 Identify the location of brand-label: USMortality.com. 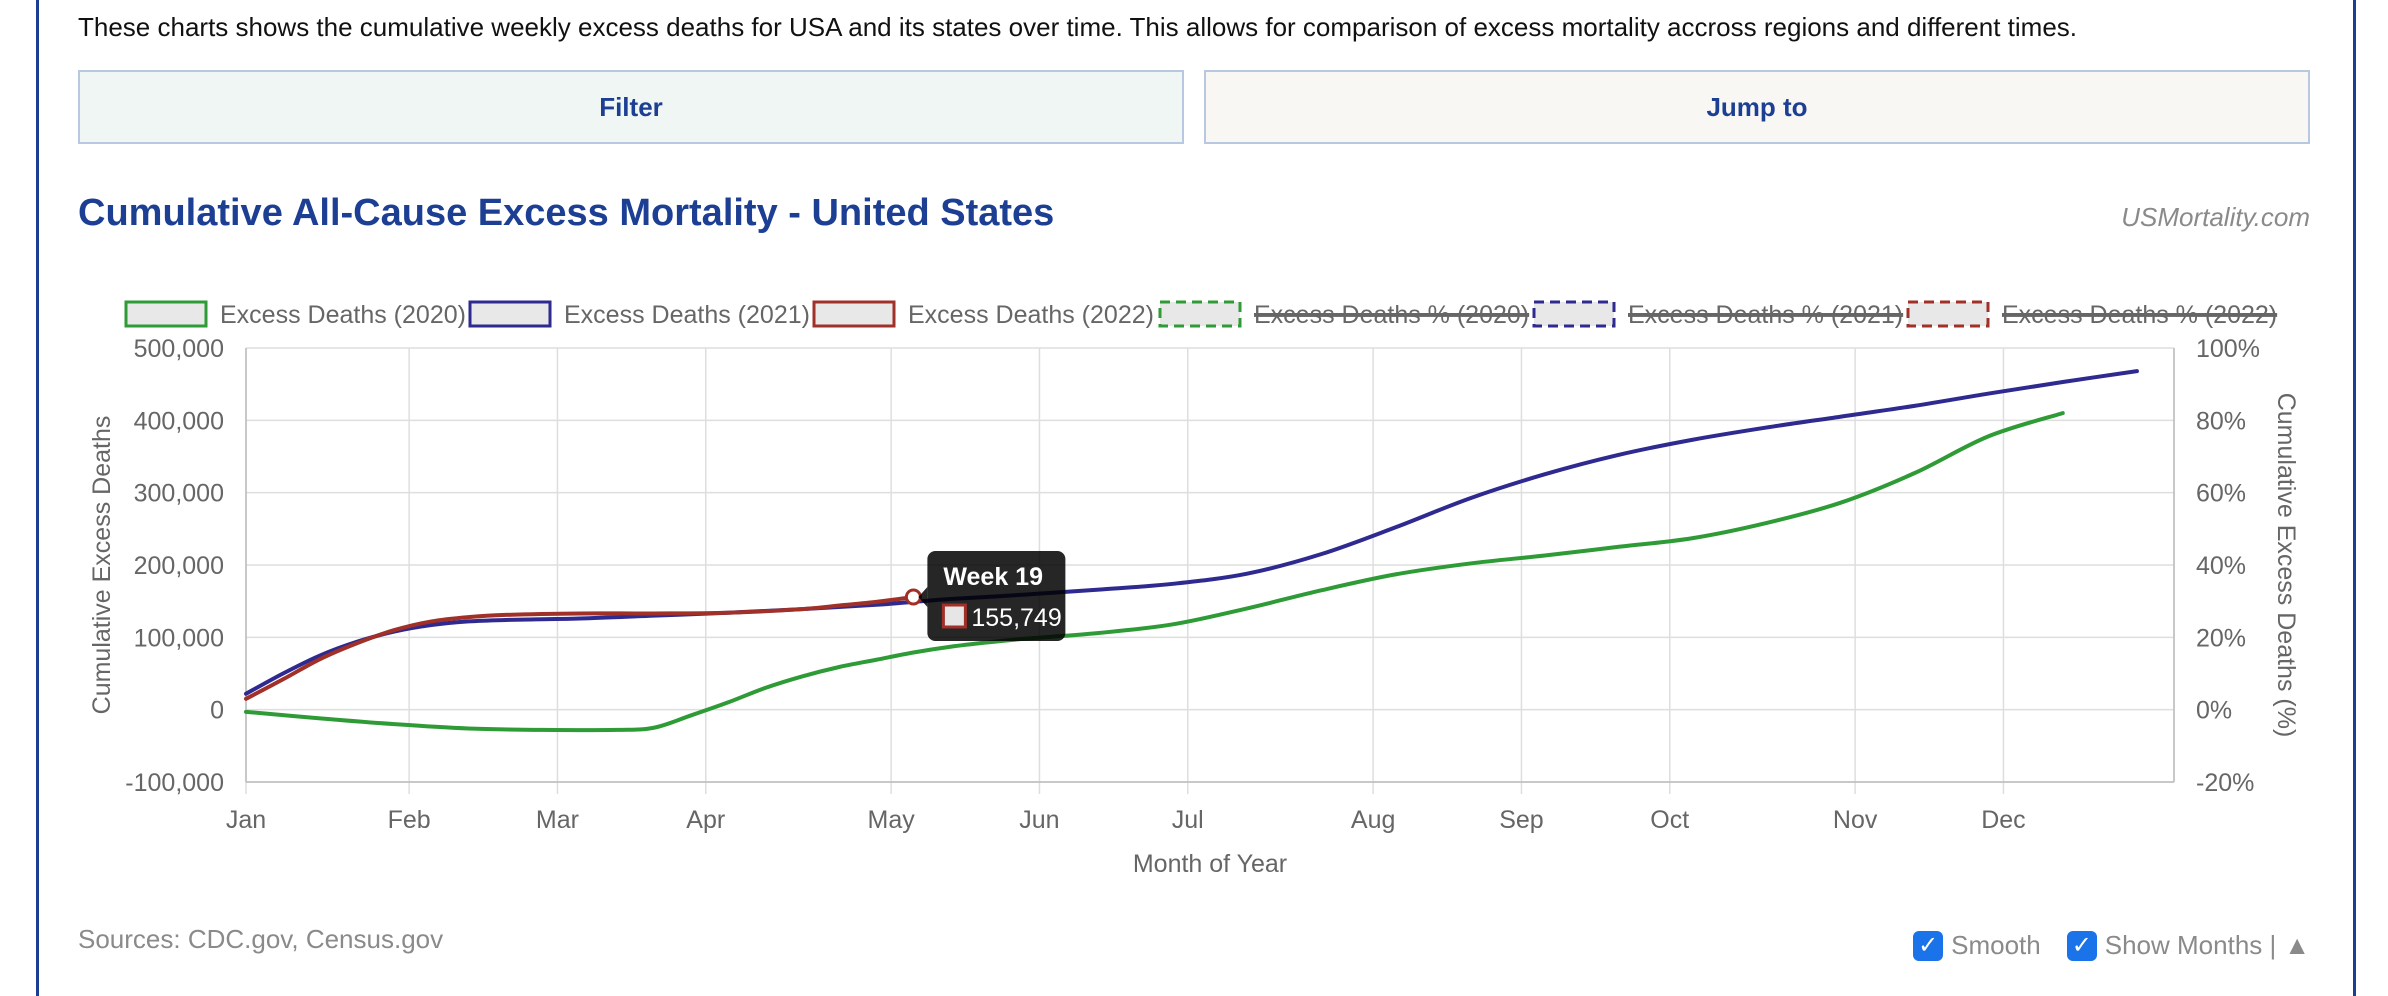
(2215, 217).